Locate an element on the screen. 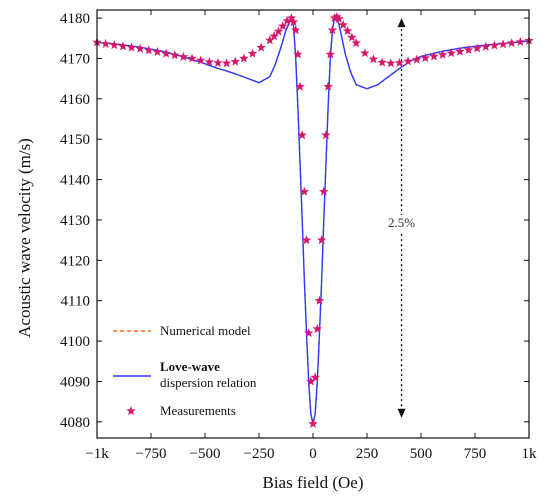  y-tick-label: 4140 is located at coordinates (75, 181).